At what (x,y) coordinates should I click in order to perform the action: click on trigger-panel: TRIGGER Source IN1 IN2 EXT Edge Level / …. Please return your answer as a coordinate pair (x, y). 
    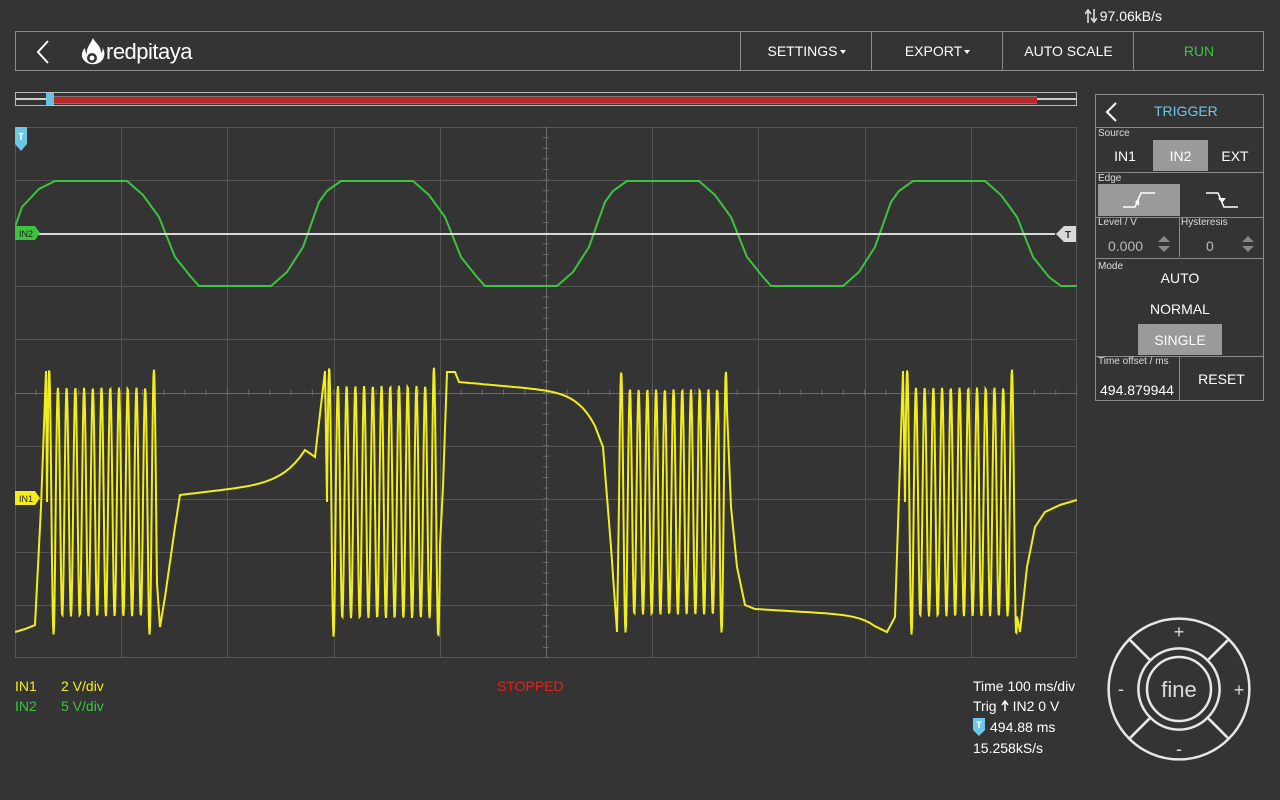
    Looking at the image, I should click on (1179, 247).